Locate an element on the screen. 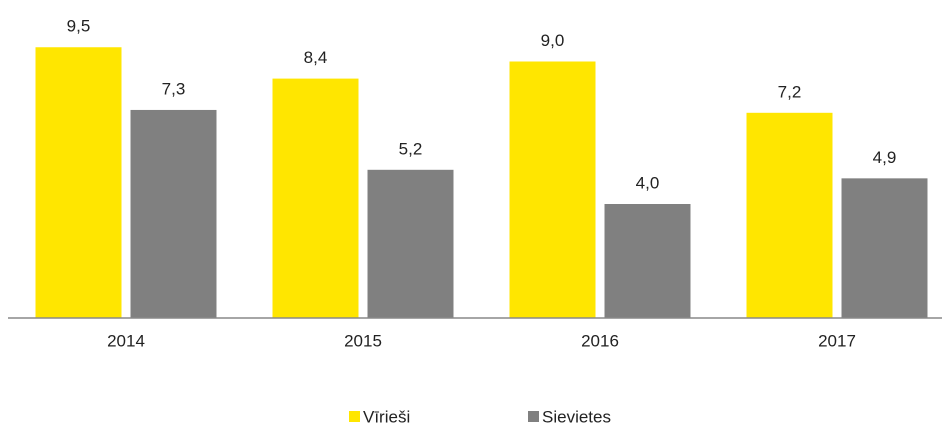  x-tick-label: 2014 is located at coordinates (126, 340).